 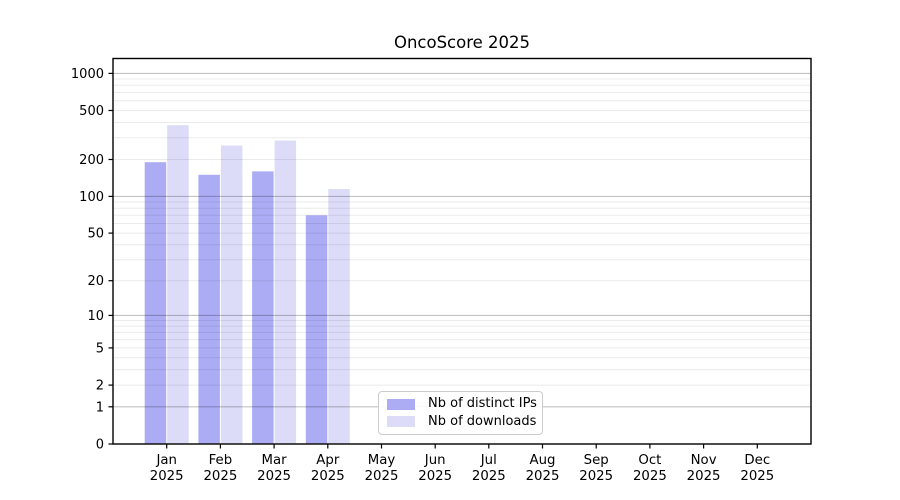 What do you see at coordinates (100, 407) in the screenshot?
I see `y-tick-label-1: 1` at bounding box center [100, 407].